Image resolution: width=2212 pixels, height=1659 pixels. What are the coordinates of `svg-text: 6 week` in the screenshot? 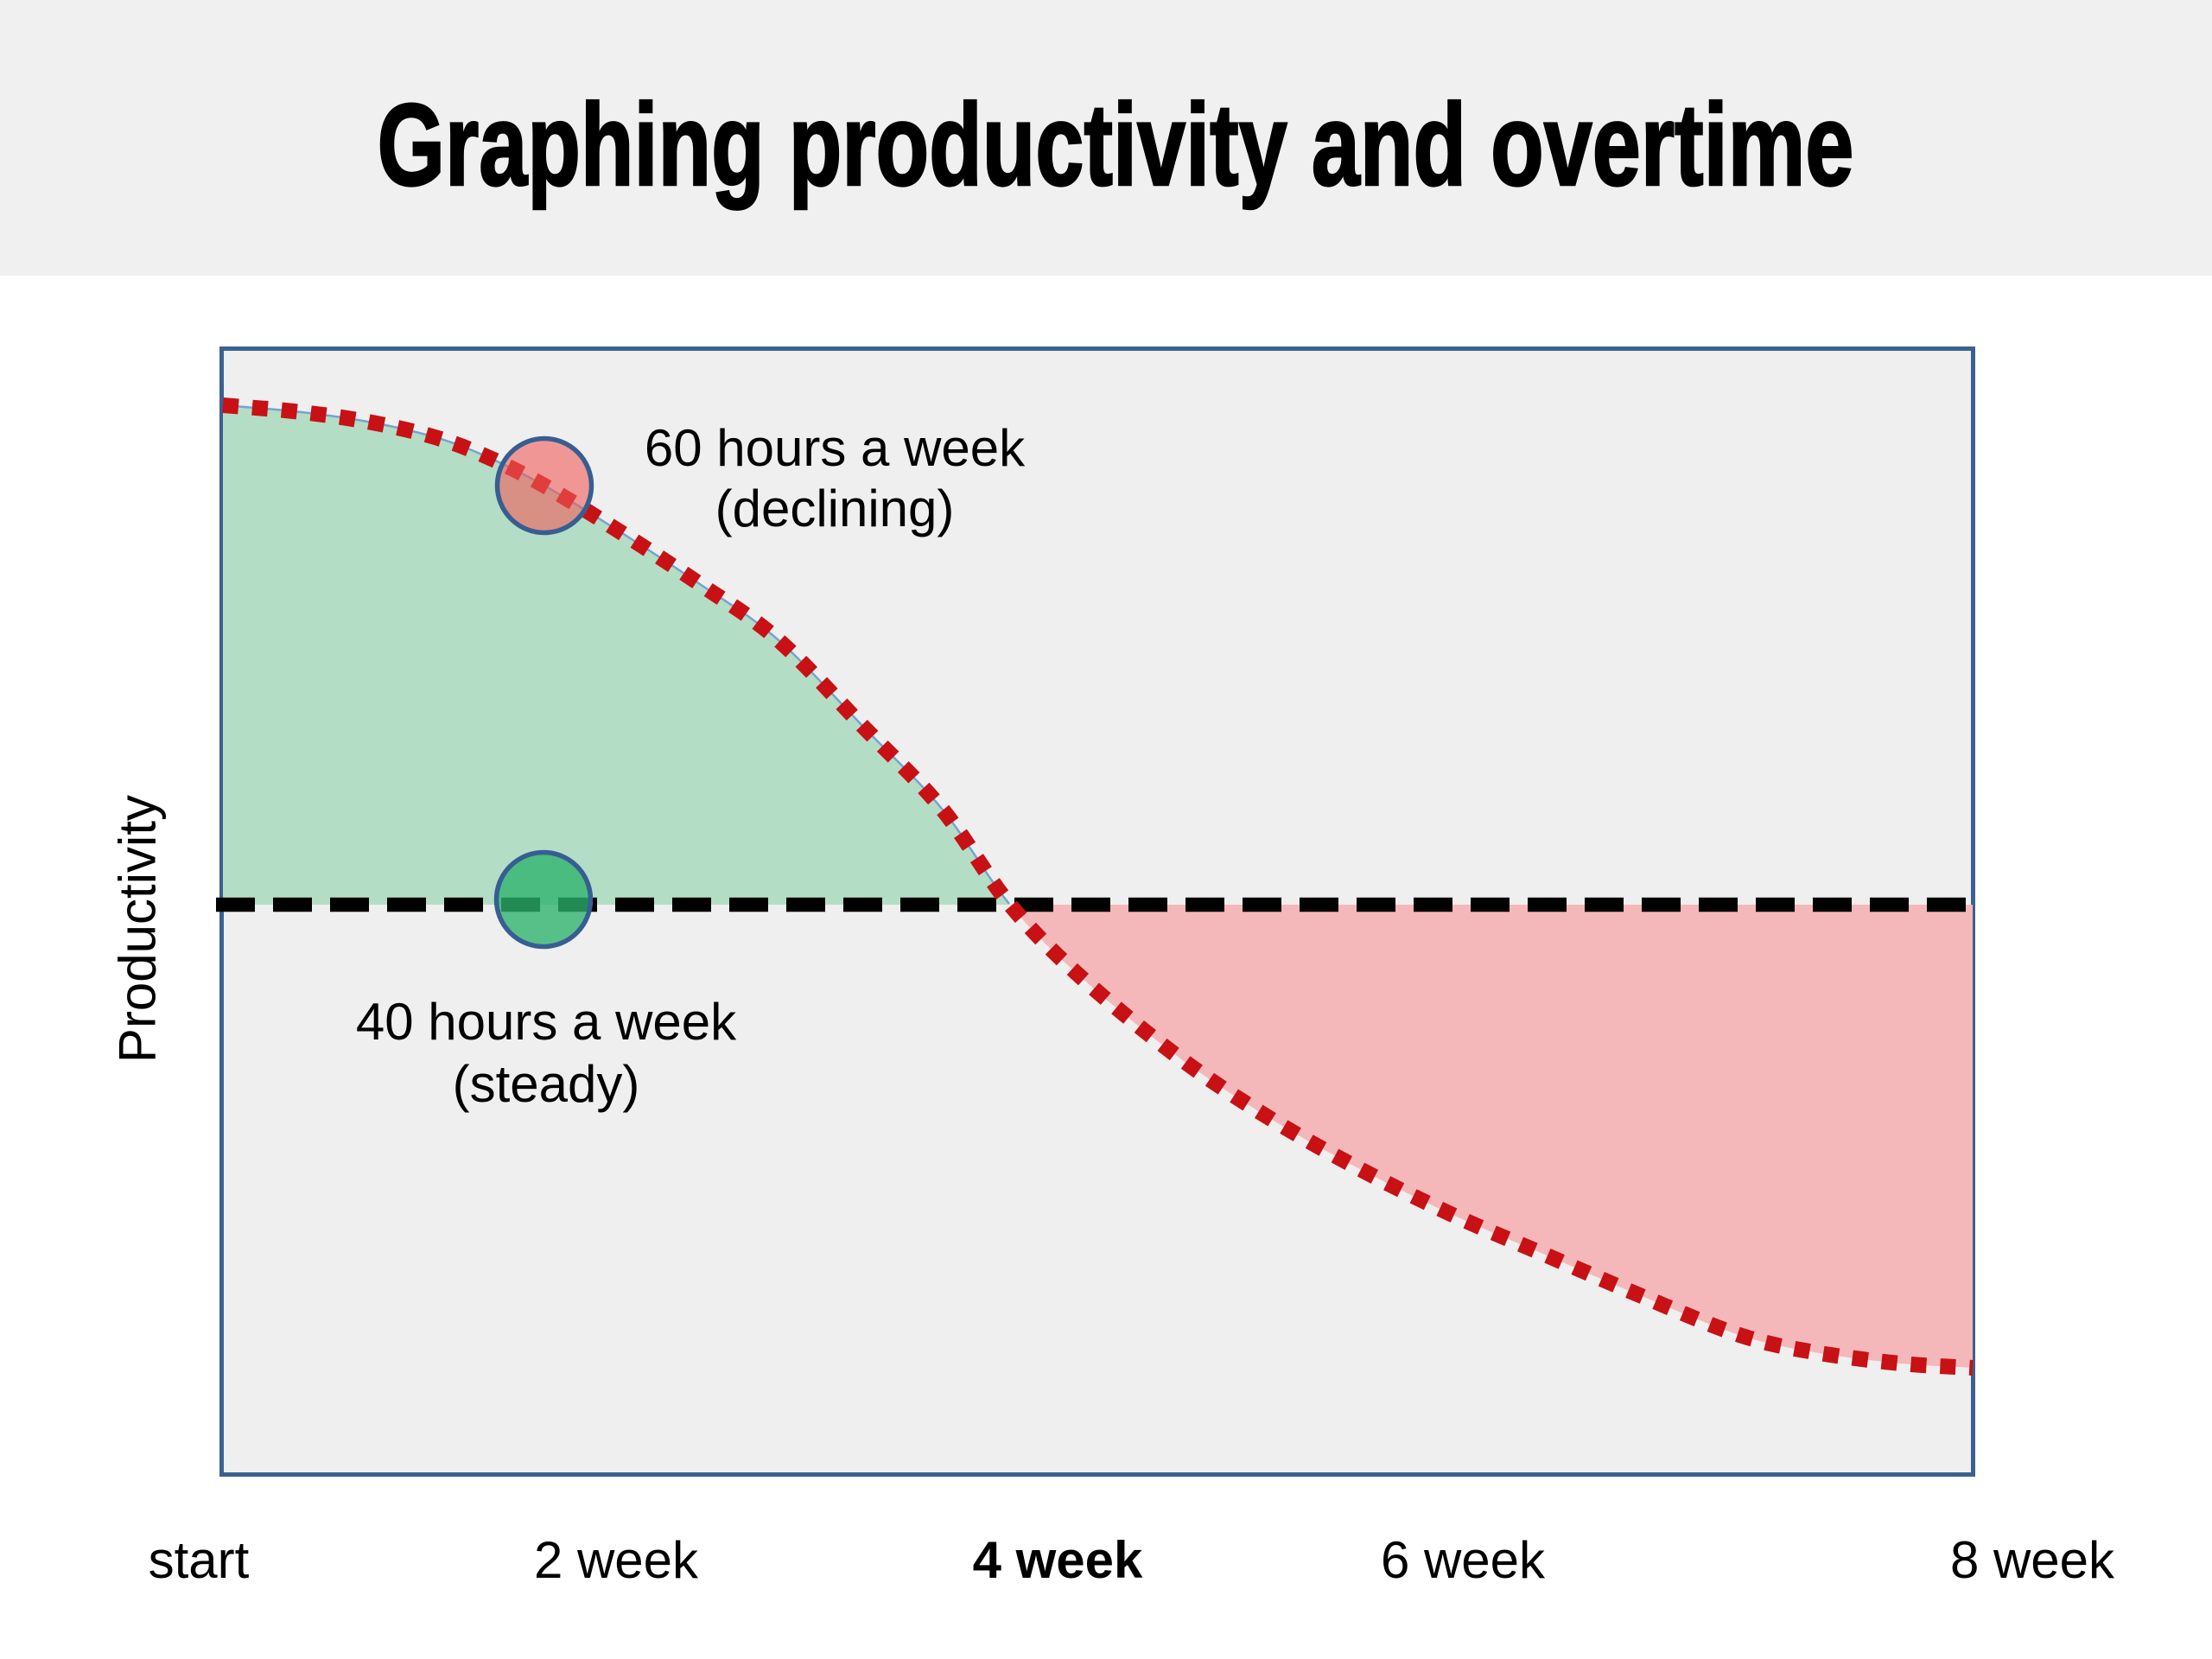 It's located at (1463, 1560).